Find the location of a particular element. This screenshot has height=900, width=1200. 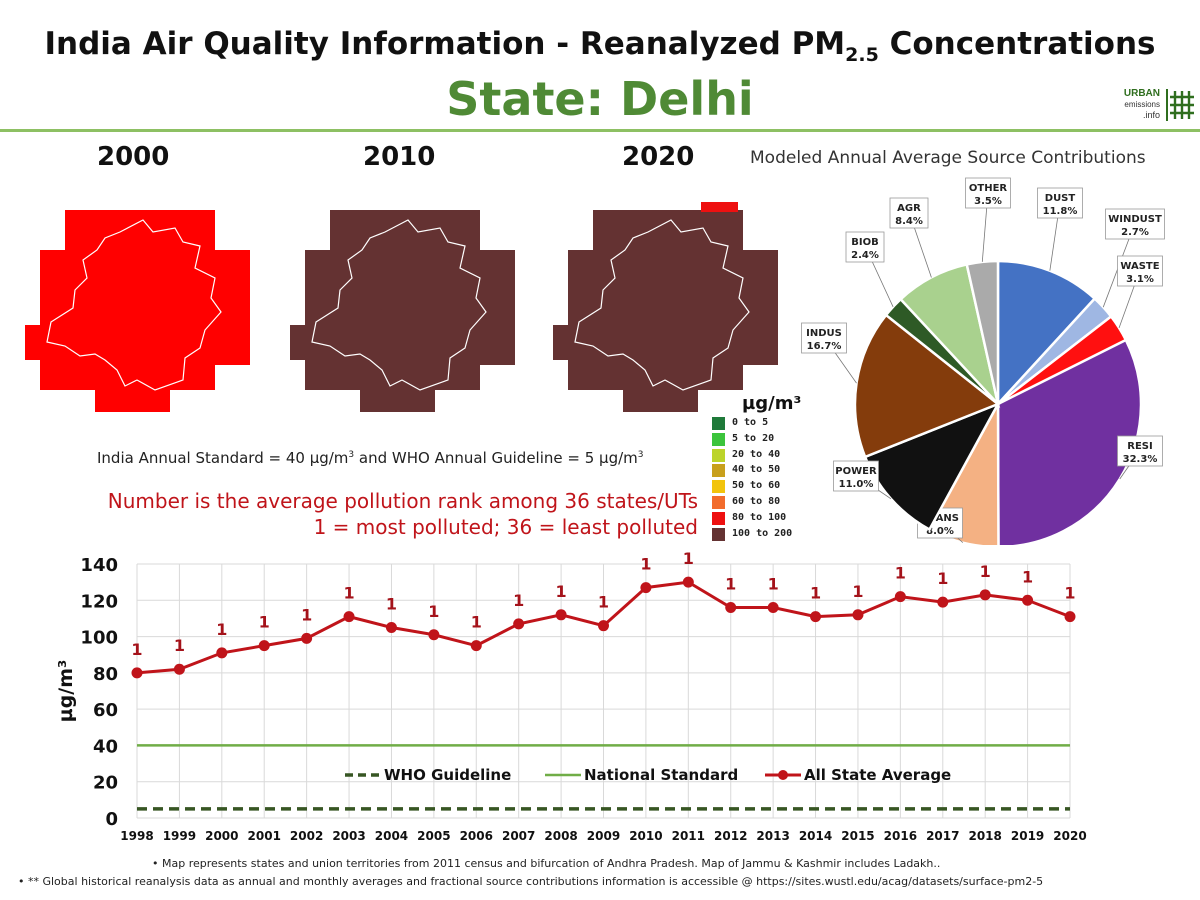

pie-slice-value: 2.4% is located at coordinates (865, 255).